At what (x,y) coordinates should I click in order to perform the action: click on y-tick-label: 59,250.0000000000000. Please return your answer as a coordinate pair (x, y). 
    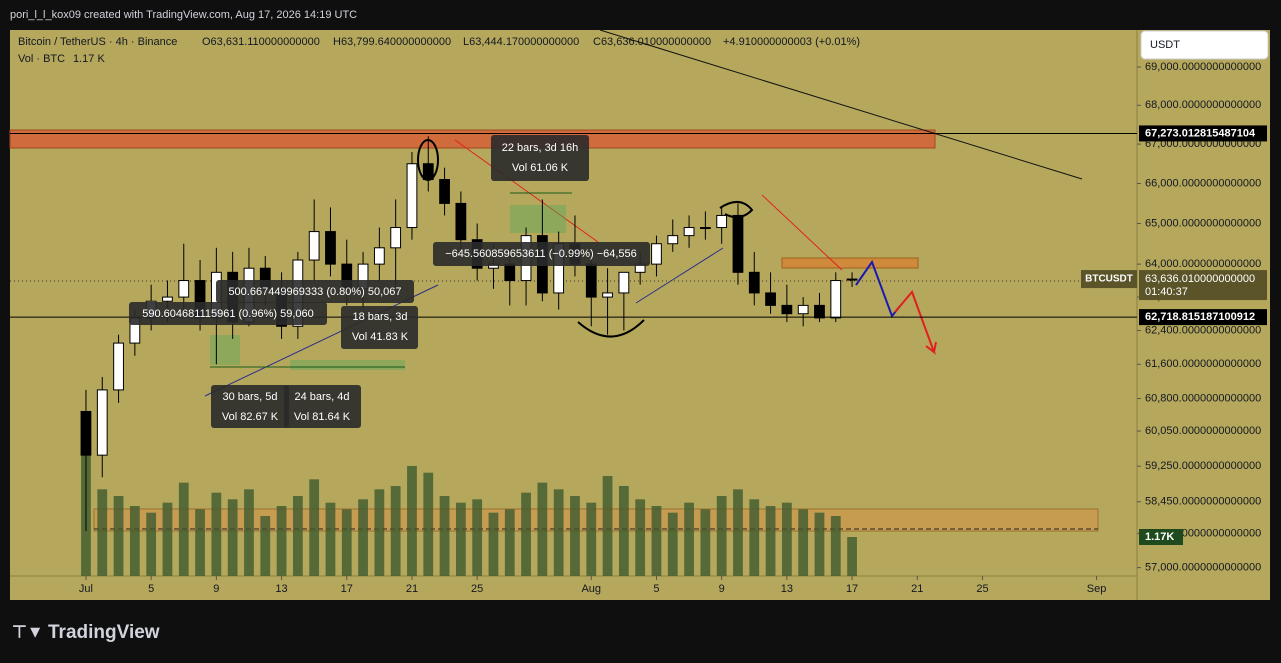
    Looking at the image, I should click on (1203, 466).